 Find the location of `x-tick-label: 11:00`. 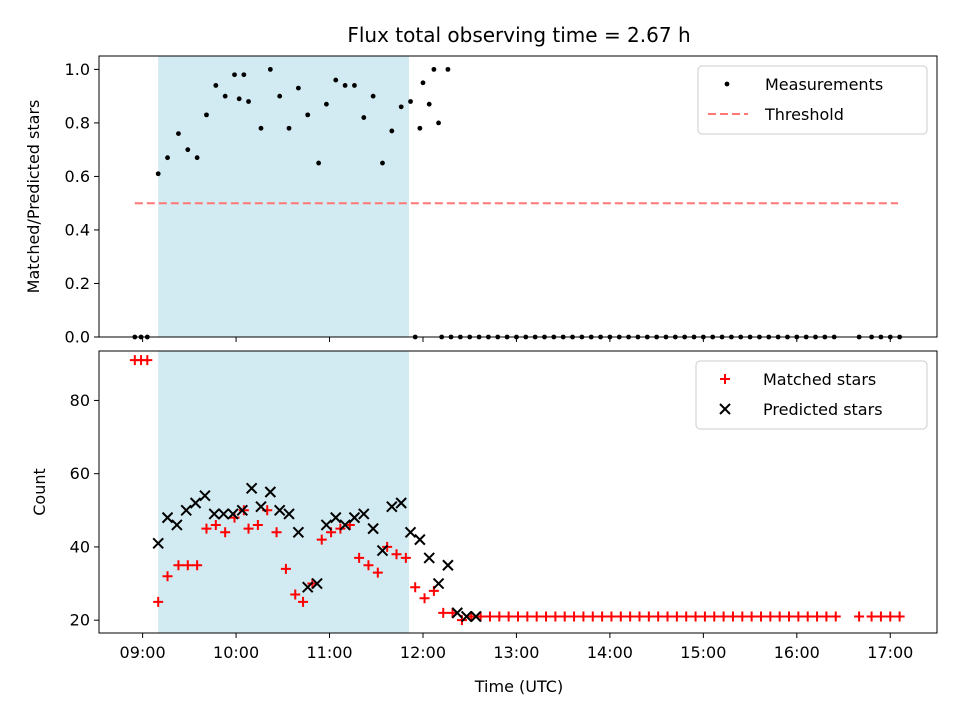

x-tick-label: 11:00 is located at coordinates (329, 652).